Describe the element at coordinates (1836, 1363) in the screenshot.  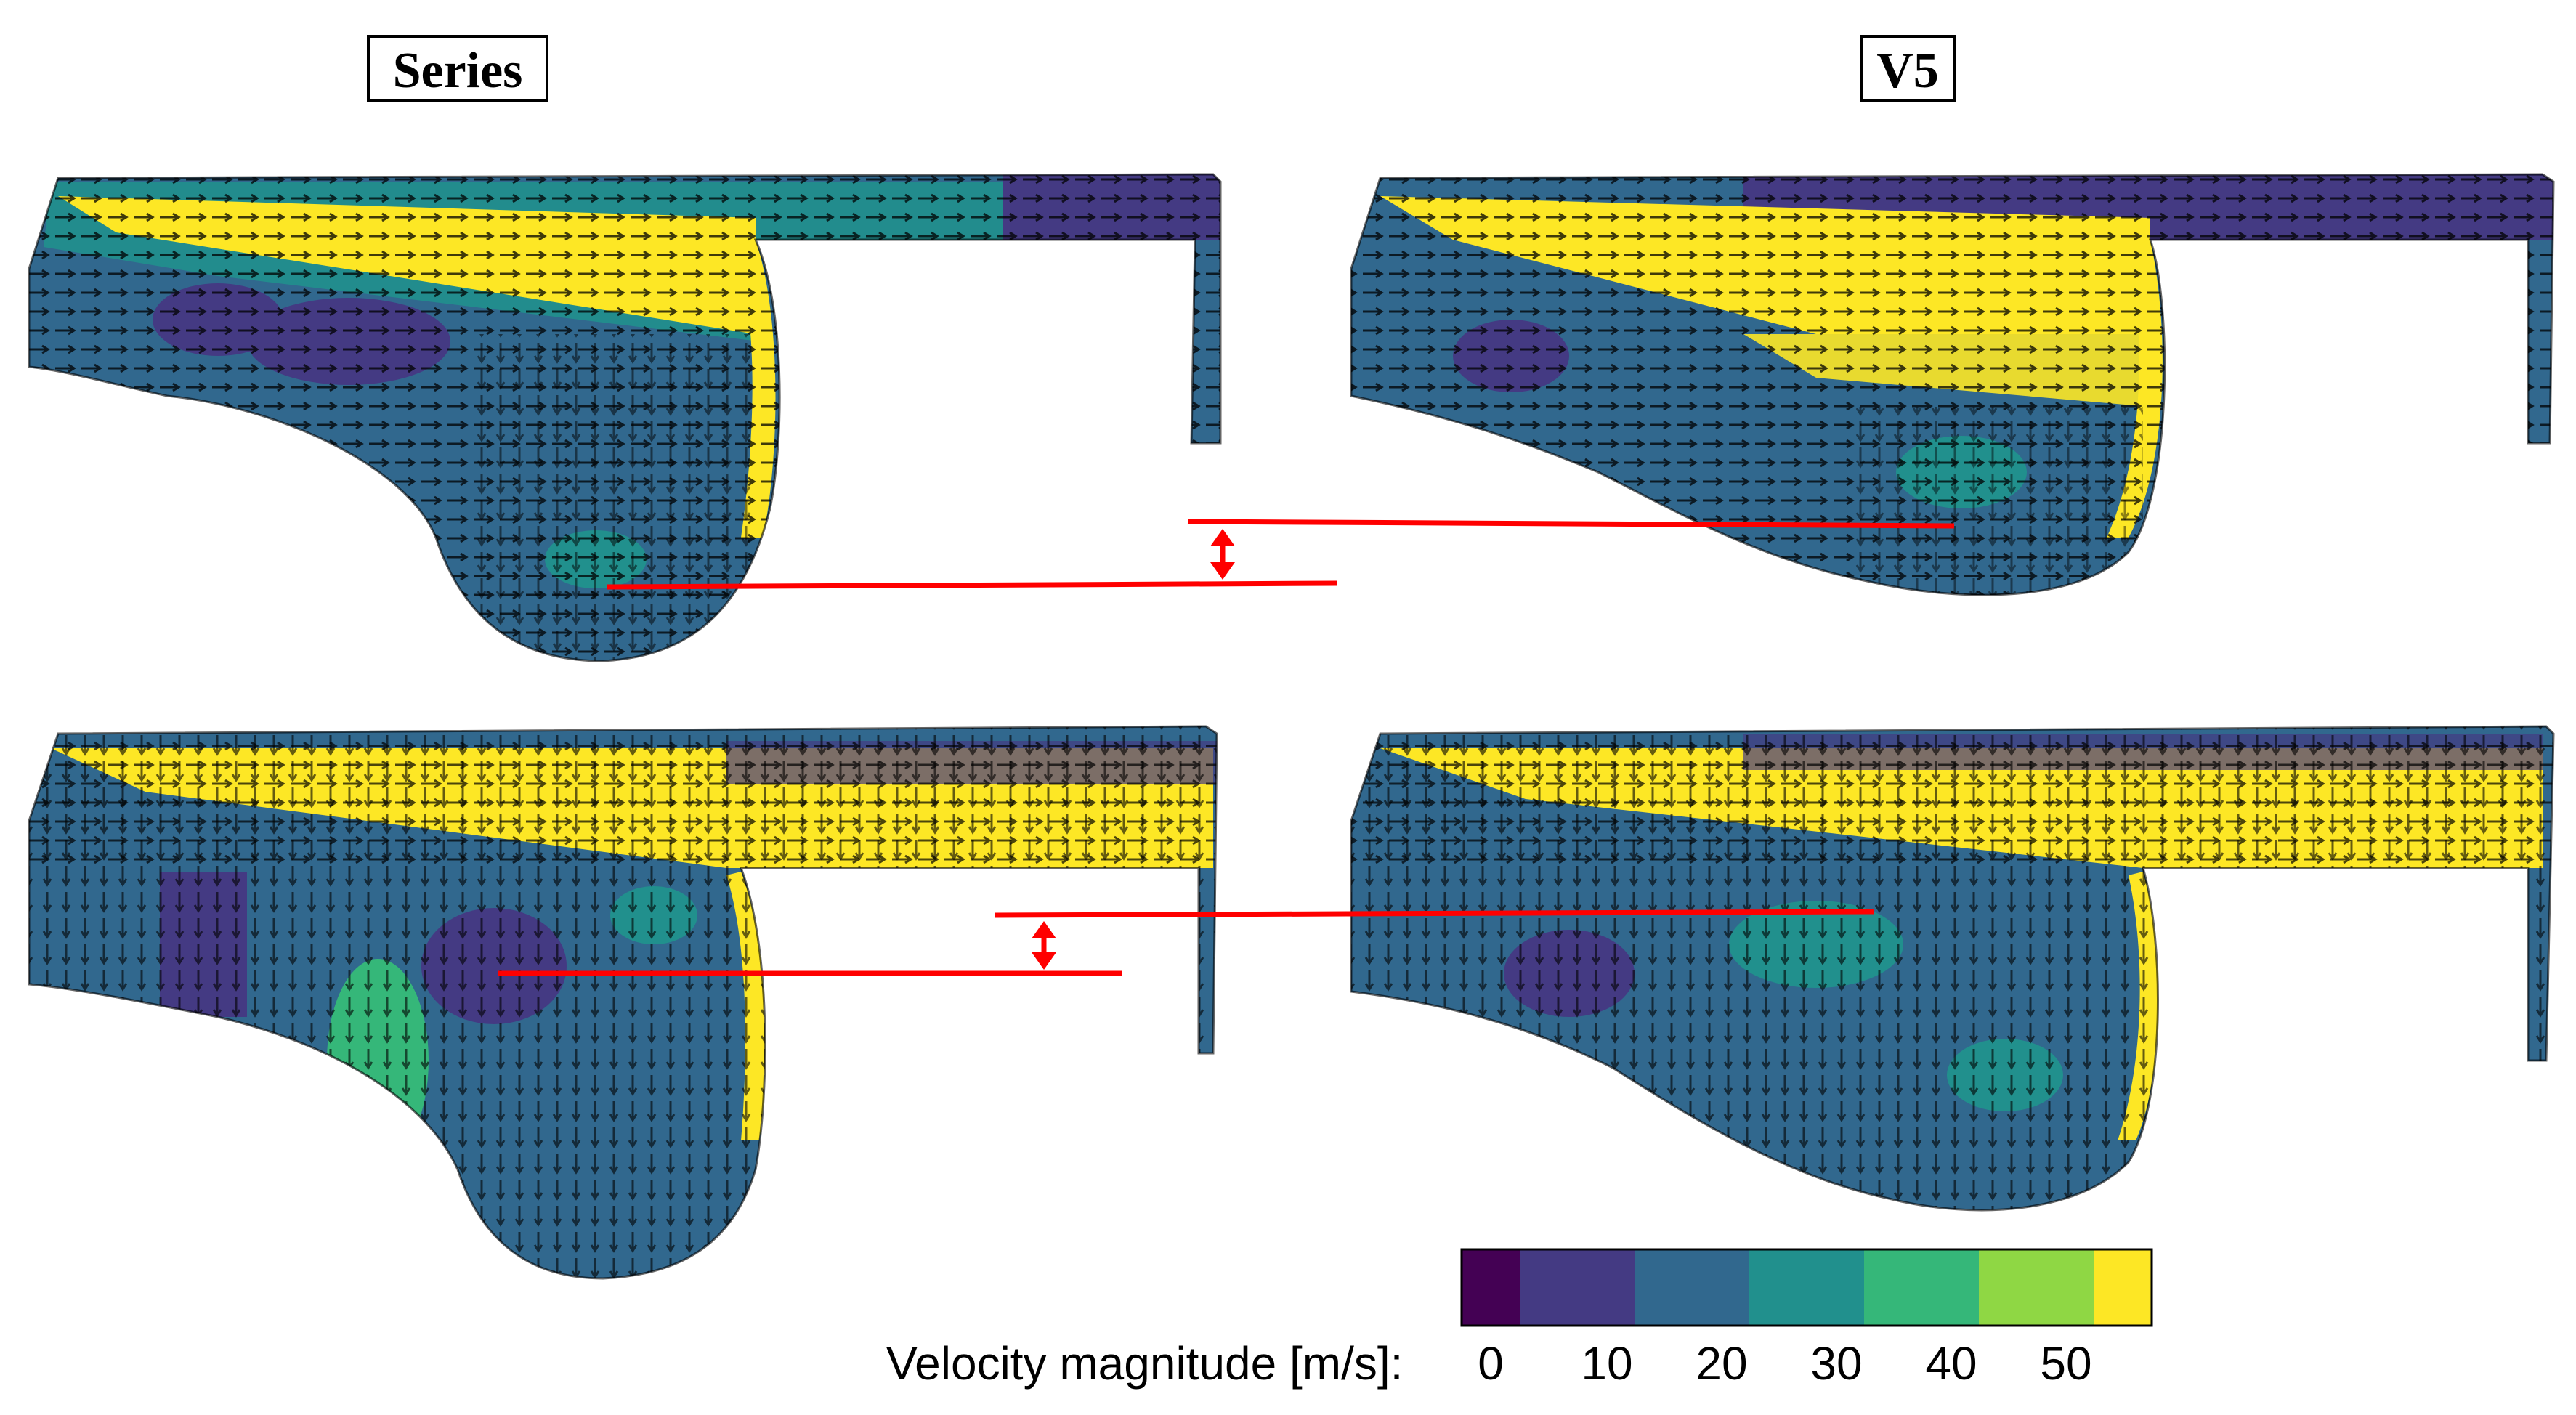
I see `colorbar-tick-label: 30` at that location.